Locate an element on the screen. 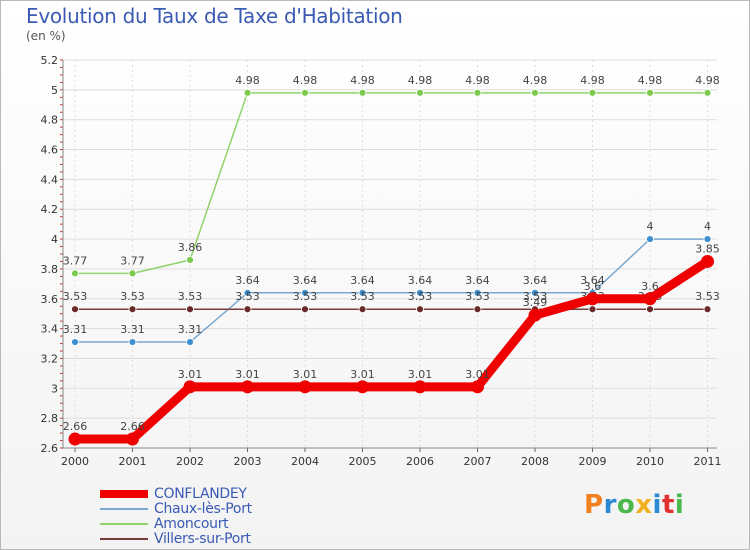 Image resolution: width=750 pixels, height=550 pixels. x-tick-label: 2007 is located at coordinates (478, 461).